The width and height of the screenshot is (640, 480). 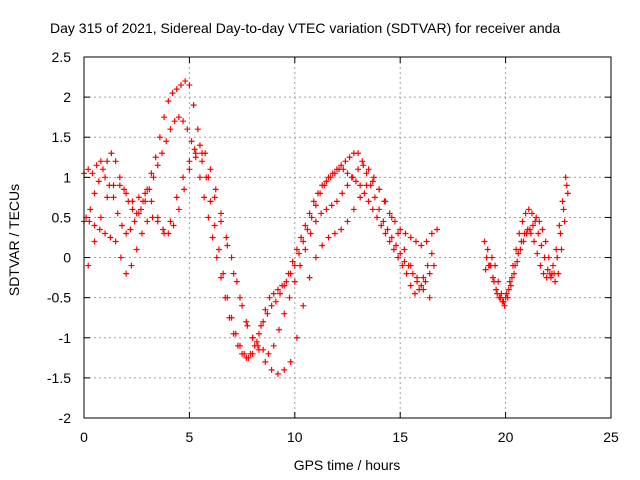 What do you see at coordinates (190, 437) in the screenshot?
I see `x-tick-label: 5` at bounding box center [190, 437].